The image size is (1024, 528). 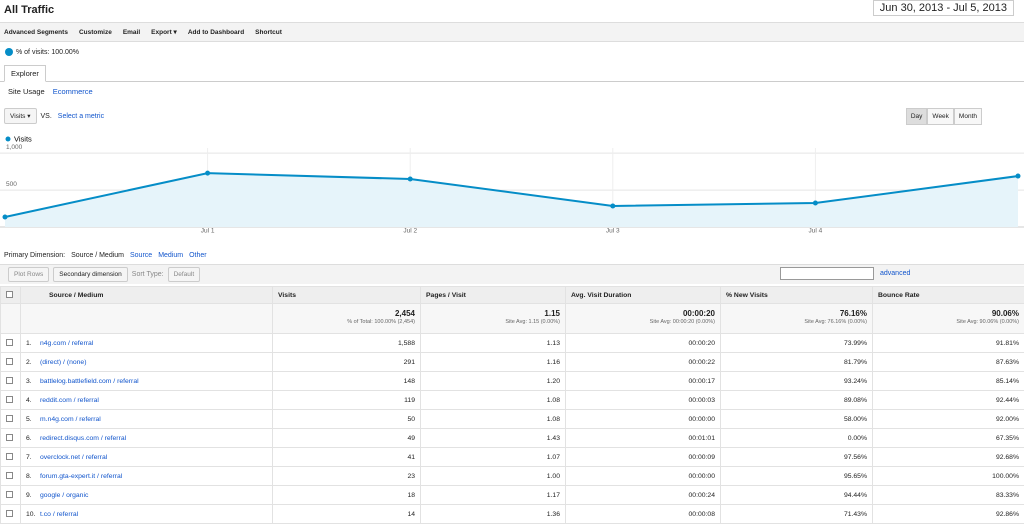 I want to click on source-link: t.co / referral, so click(x=59, y=514).